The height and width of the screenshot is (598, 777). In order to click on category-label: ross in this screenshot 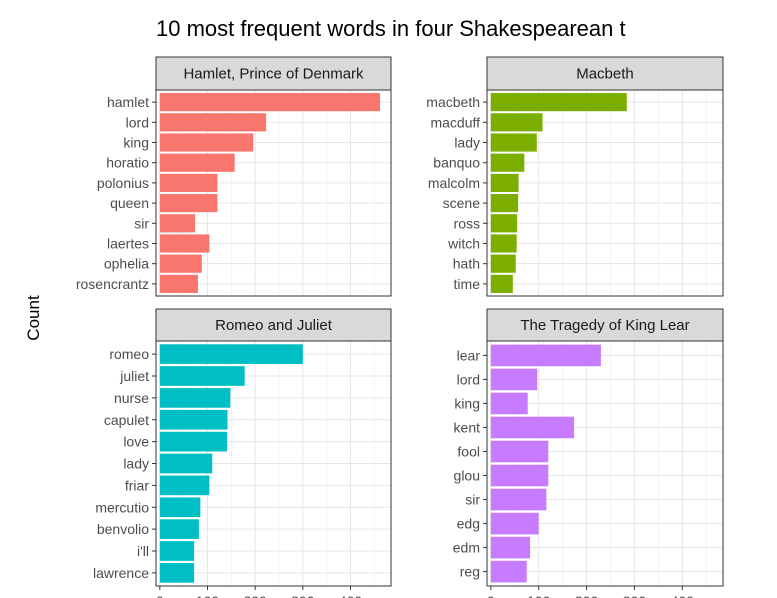, I will do `click(467, 223)`.